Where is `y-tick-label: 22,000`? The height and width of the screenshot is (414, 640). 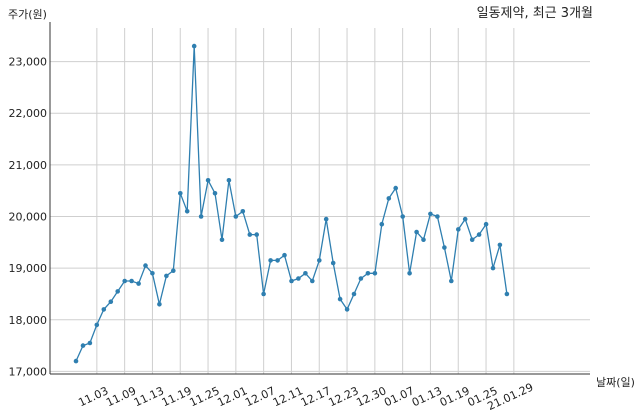
y-tick-label: 22,000 is located at coordinates (28, 113).